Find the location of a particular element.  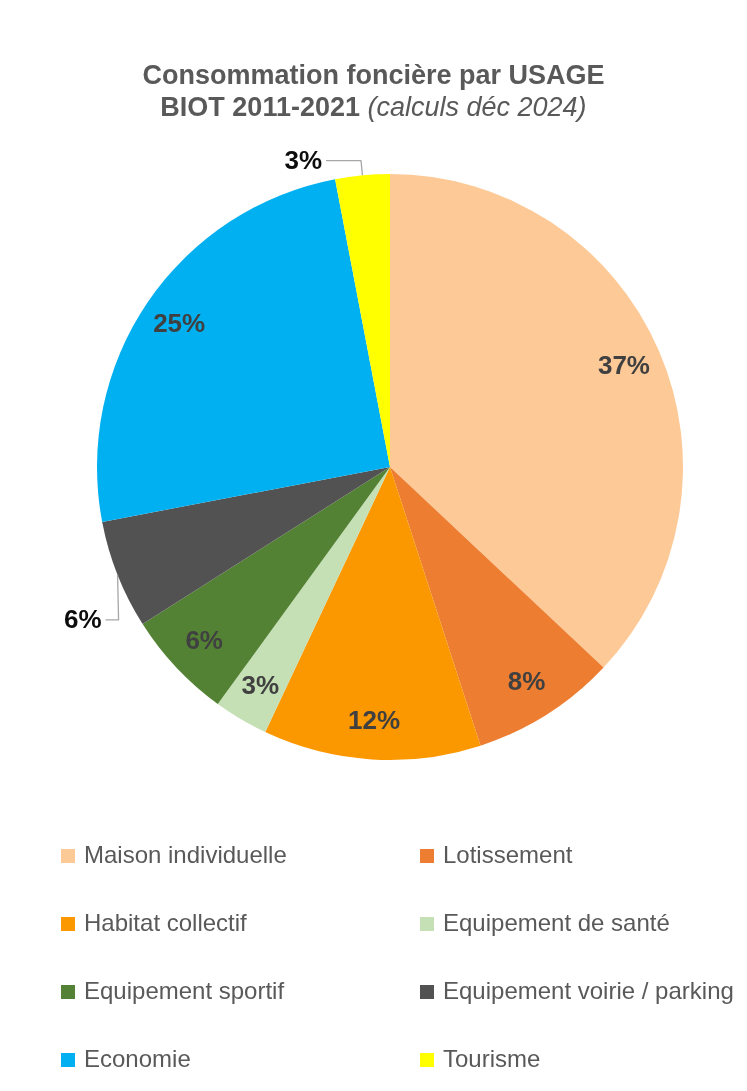

chart-subtitle: BIOT 2011-2021 (calculs déc 2024) is located at coordinates (373, 107).